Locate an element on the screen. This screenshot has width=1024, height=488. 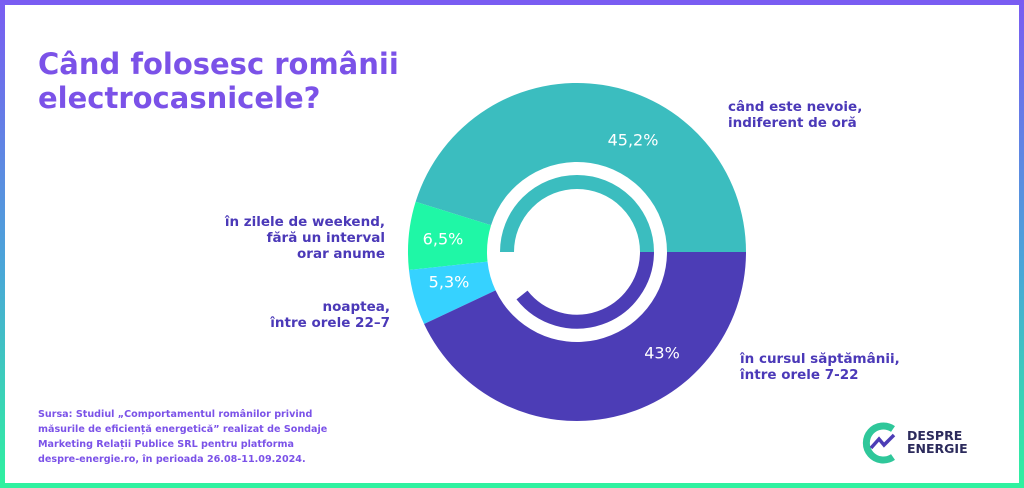
value-label: 5,3% is located at coordinates (449, 282).